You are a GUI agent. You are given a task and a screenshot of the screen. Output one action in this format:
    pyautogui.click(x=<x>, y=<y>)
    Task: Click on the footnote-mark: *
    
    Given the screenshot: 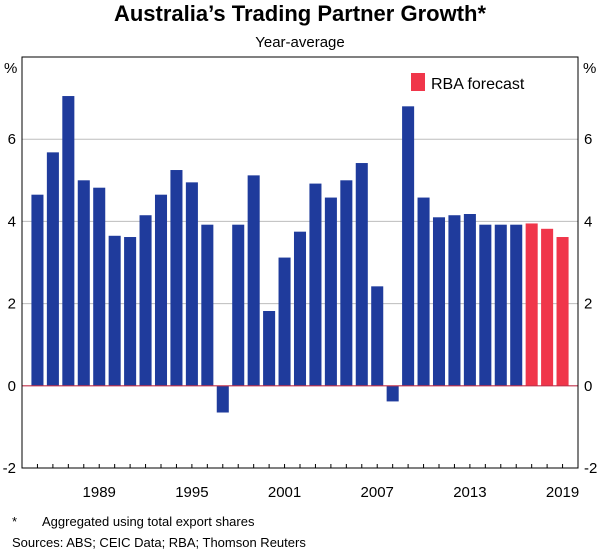 What is the action you would take?
    pyautogui.click(x=15, y=521)
    